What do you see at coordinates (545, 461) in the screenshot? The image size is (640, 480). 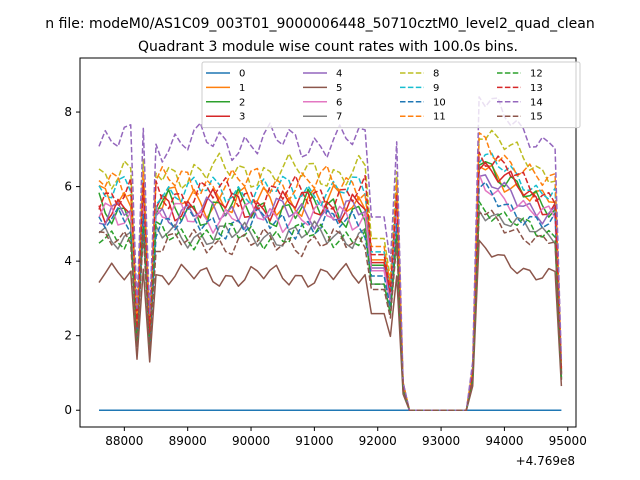 I see `x-offset-label: +4.769e8` at bounding box center [545, 461].